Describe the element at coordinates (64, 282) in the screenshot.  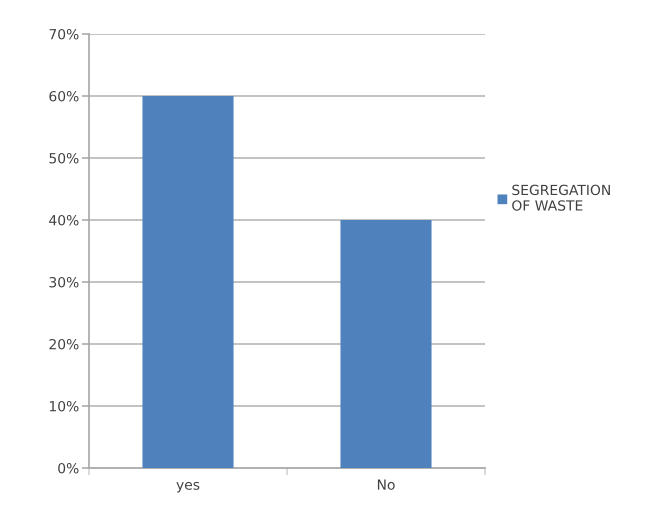
I see `y-tick-label: 30%` at that location.